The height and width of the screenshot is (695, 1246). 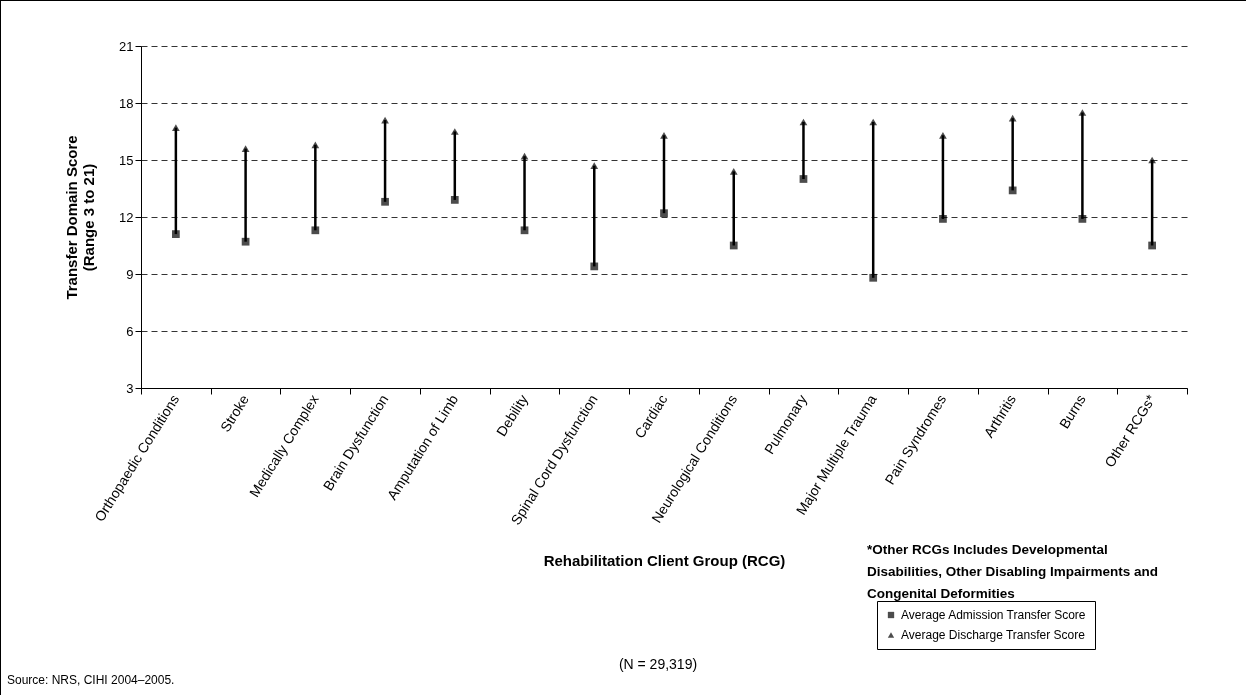 What do you see at coordinates (130, 388) in the screenshot?
I see `y-tick-label: 3` at bounding box center [130, 388].